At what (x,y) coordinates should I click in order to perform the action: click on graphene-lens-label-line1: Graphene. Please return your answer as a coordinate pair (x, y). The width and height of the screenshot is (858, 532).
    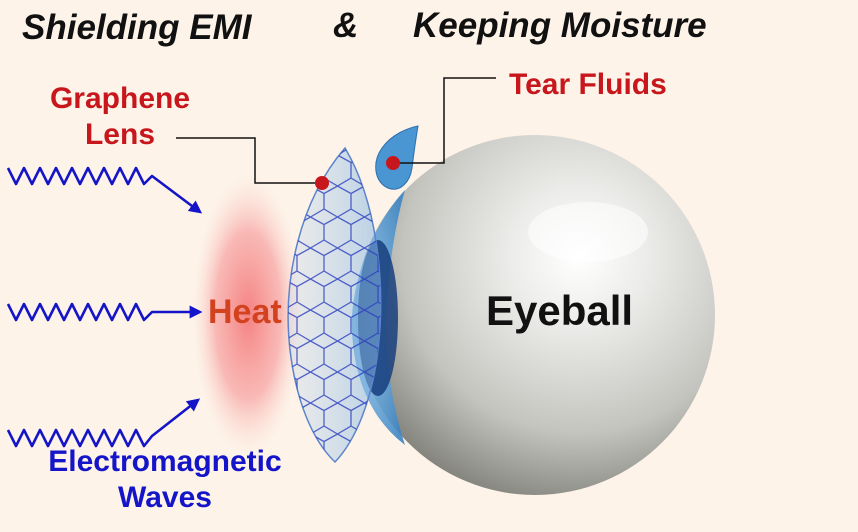
    Looking at the image, I should click on (120, 98).